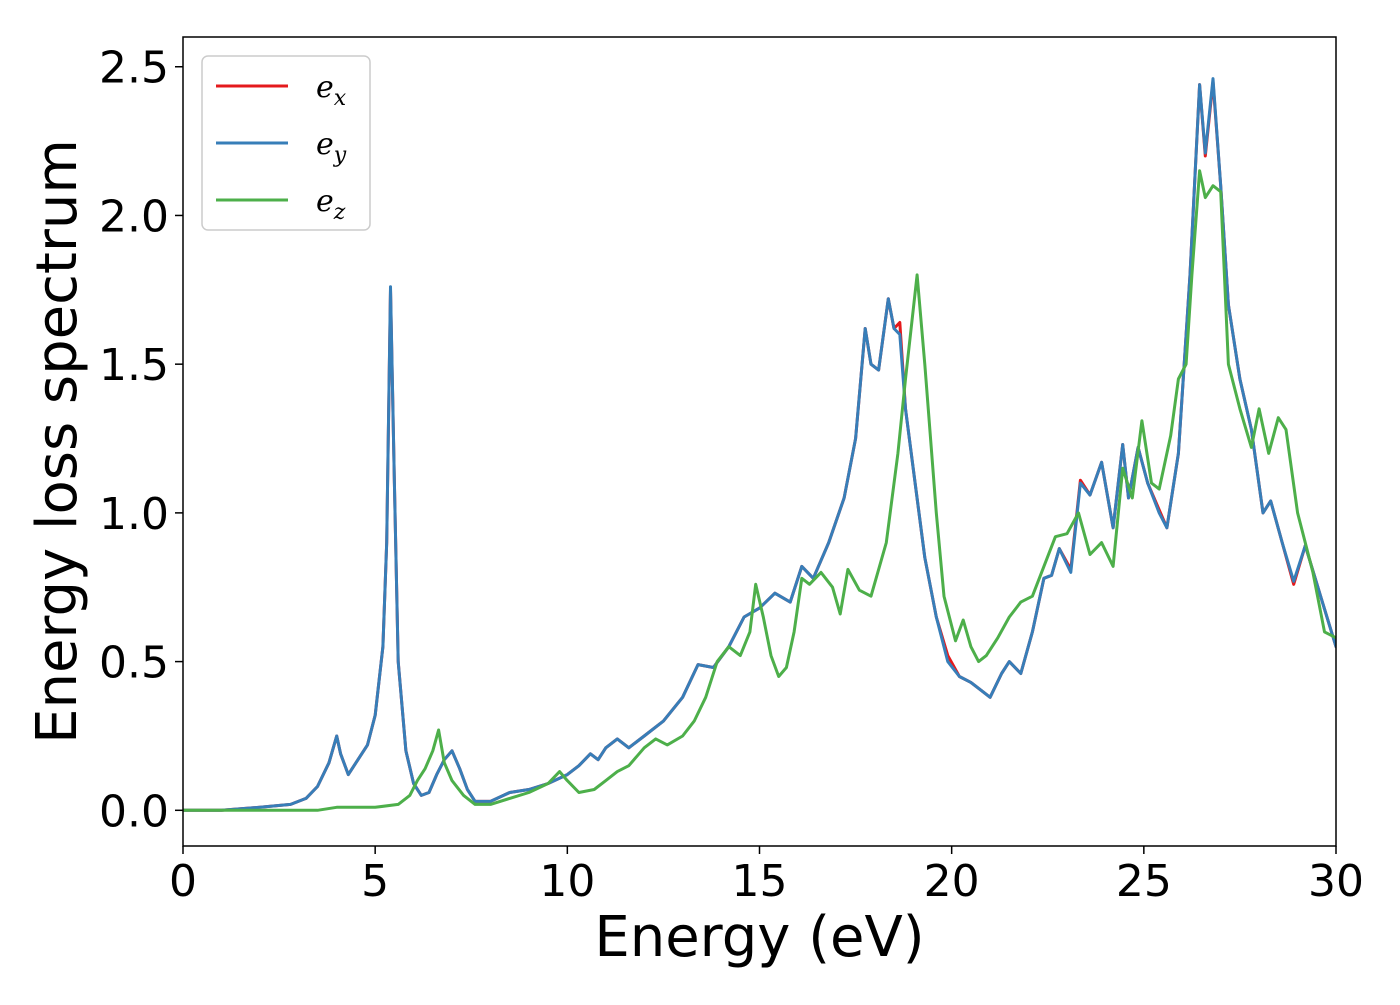 This screenshot has height=1005, width=1400. What do you see at coordinates (134, 365) in the screenshot?
I see `y-tick-label: 1.5` at bounding box center [134, 365].